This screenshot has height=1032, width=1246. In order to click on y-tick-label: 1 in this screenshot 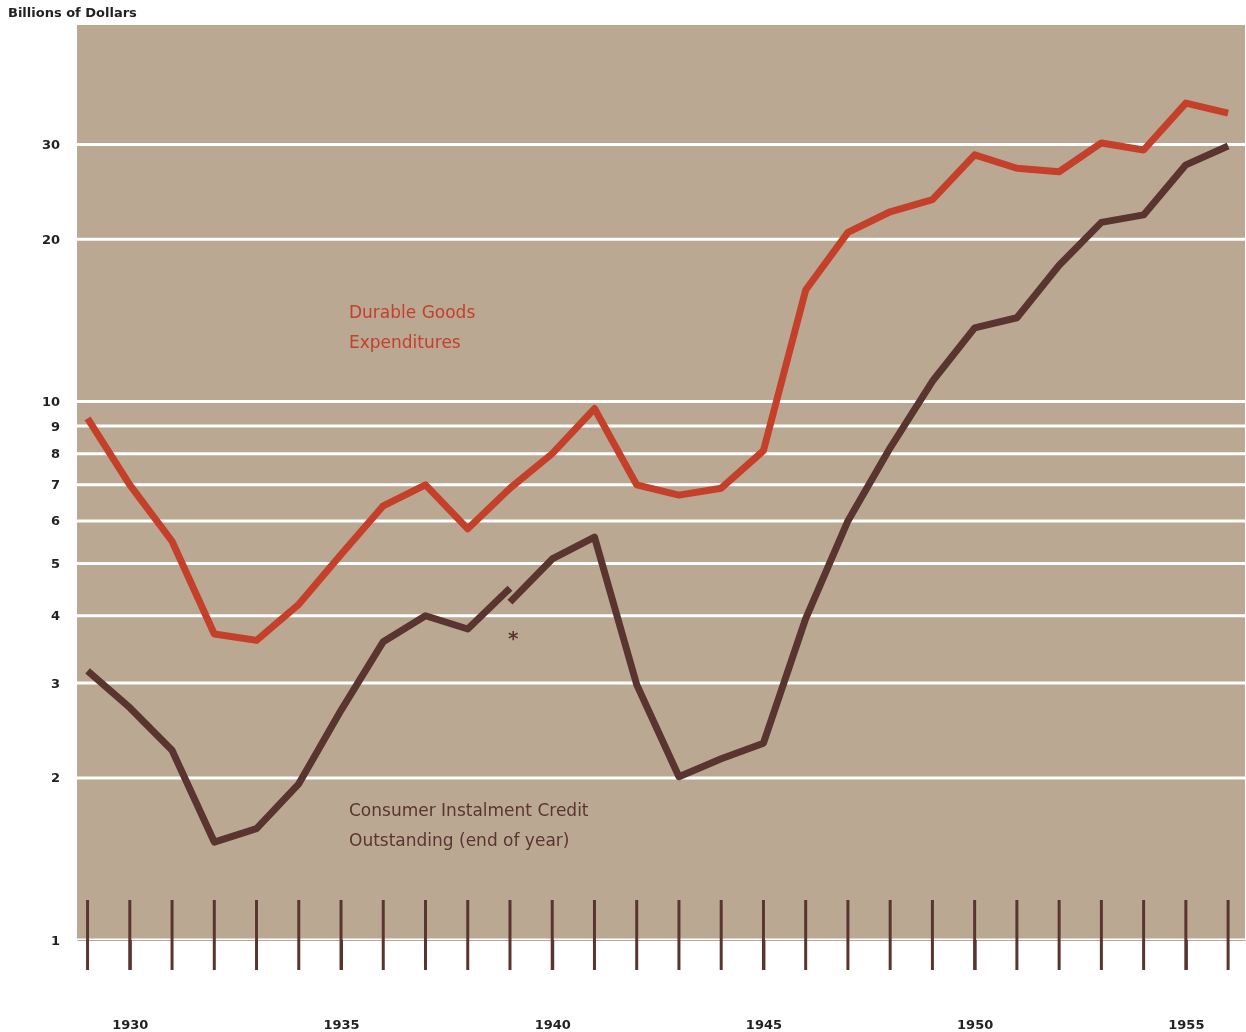, I will do `click(55, 940)`.